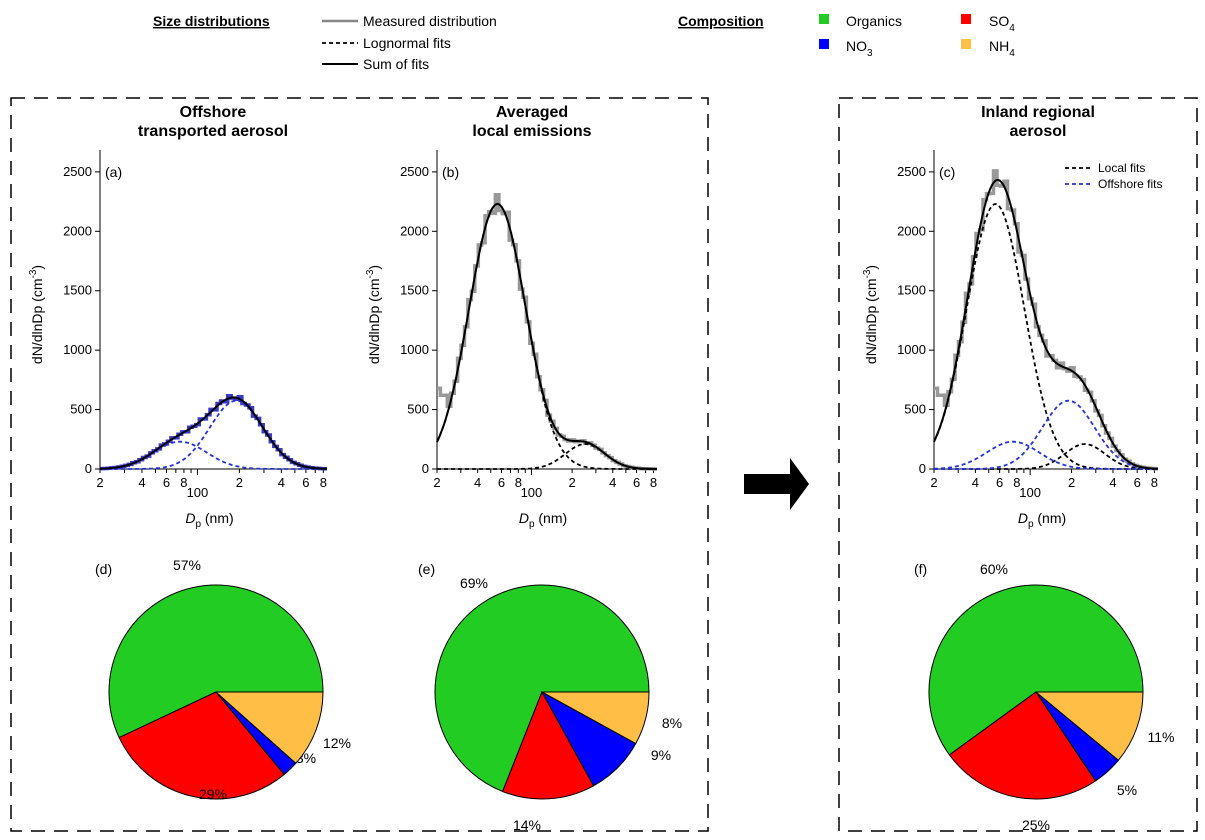 The image size is (1205, 840). Describe the element at coordinates (911, 230) in the screenshot. I see `panel-c-ytick-label: 2000` at that location.